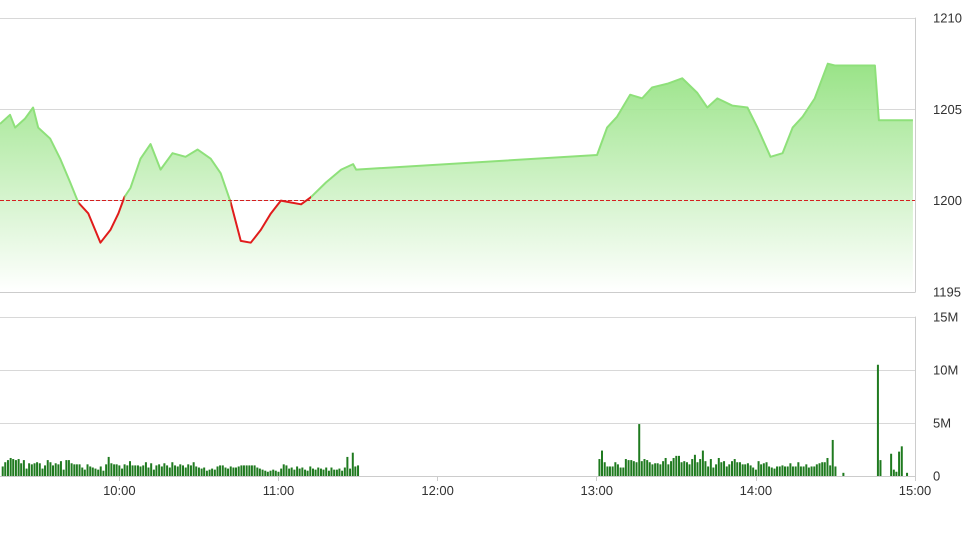 The height and width of the screenshot is (547, 974). What do you see at coordinates (947, 200) in the screenshot?
I see `y-tick-label: 1200` at bounding box center [947, 200].